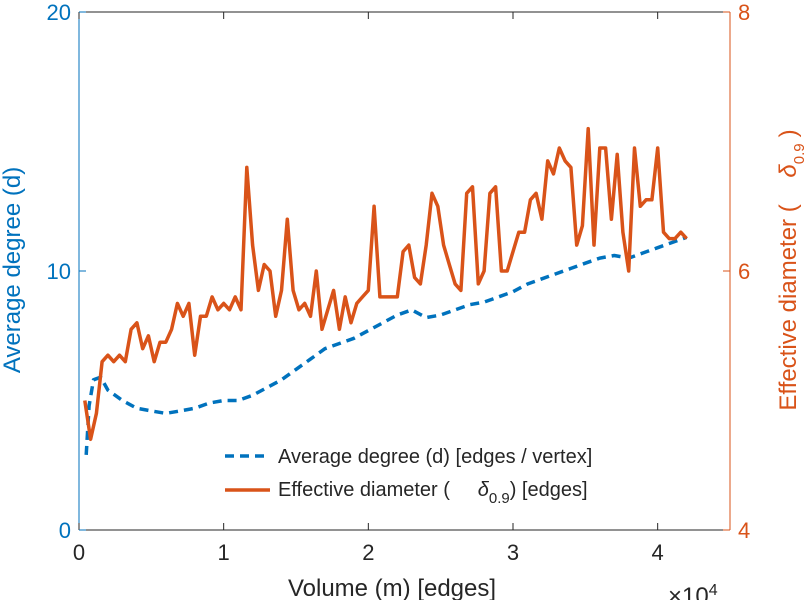 This screenshot has width=812, height=600. What do you see at coordinates (658, 552) in the screenshot?
I see `x-tick-label: 4` at bounding box center [658, 552].